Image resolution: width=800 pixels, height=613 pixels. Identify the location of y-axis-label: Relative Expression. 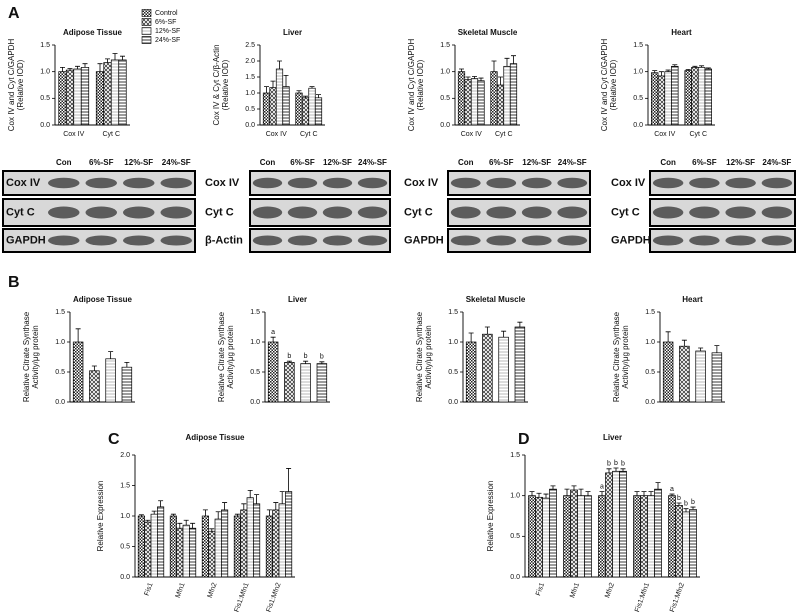
(490, 516).